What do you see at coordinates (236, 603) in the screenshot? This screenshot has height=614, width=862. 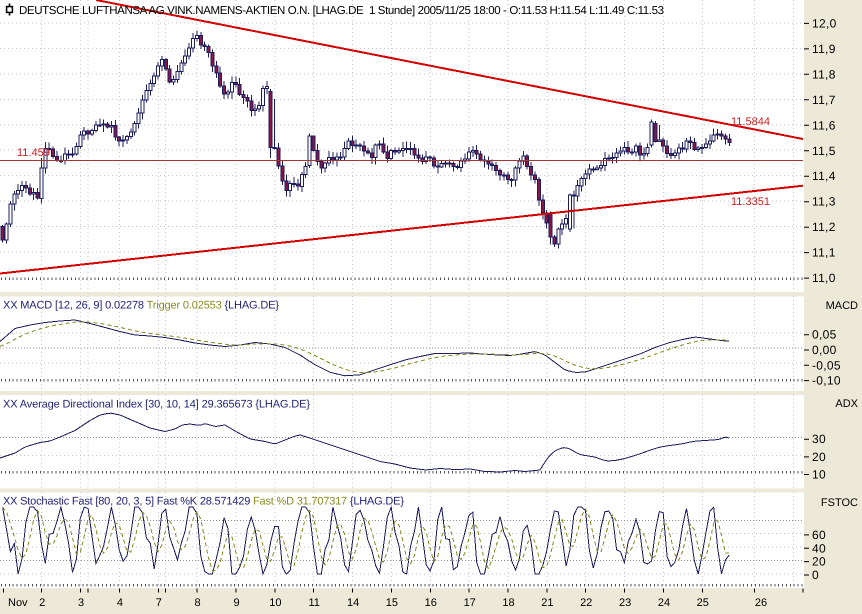 I see `svg-text: 9` at bounding box center [236, 603].